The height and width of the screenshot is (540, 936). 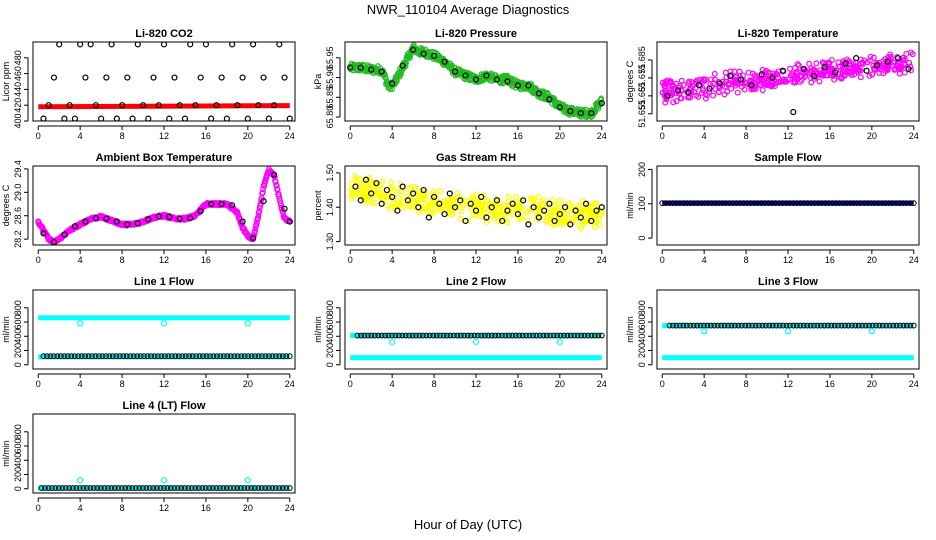 What do you see at coordinates (6, 453) in the screenshot?
I see `y-axis-label: ml/min` at bounding box center [6, 453].